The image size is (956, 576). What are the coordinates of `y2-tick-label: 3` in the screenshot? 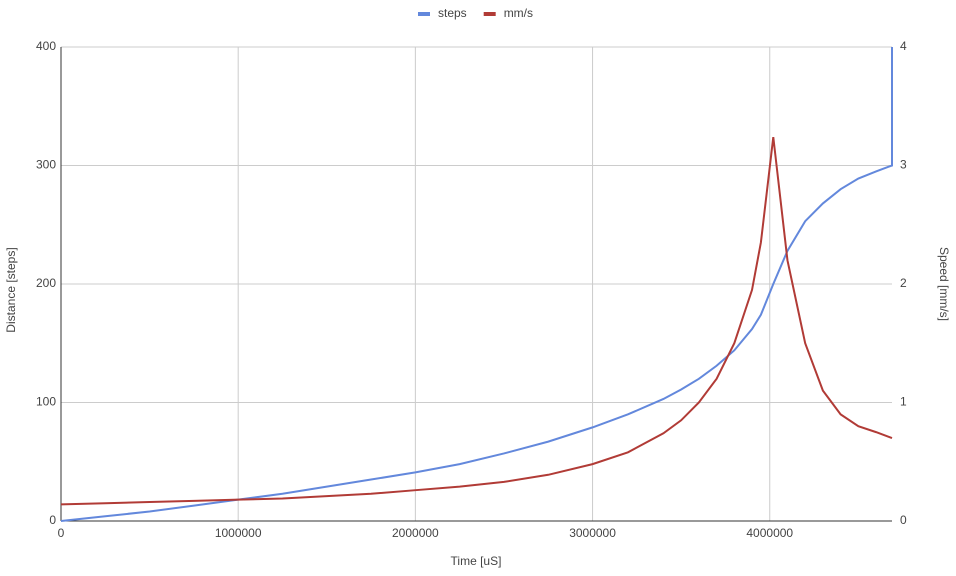 It's located at (903, 165).